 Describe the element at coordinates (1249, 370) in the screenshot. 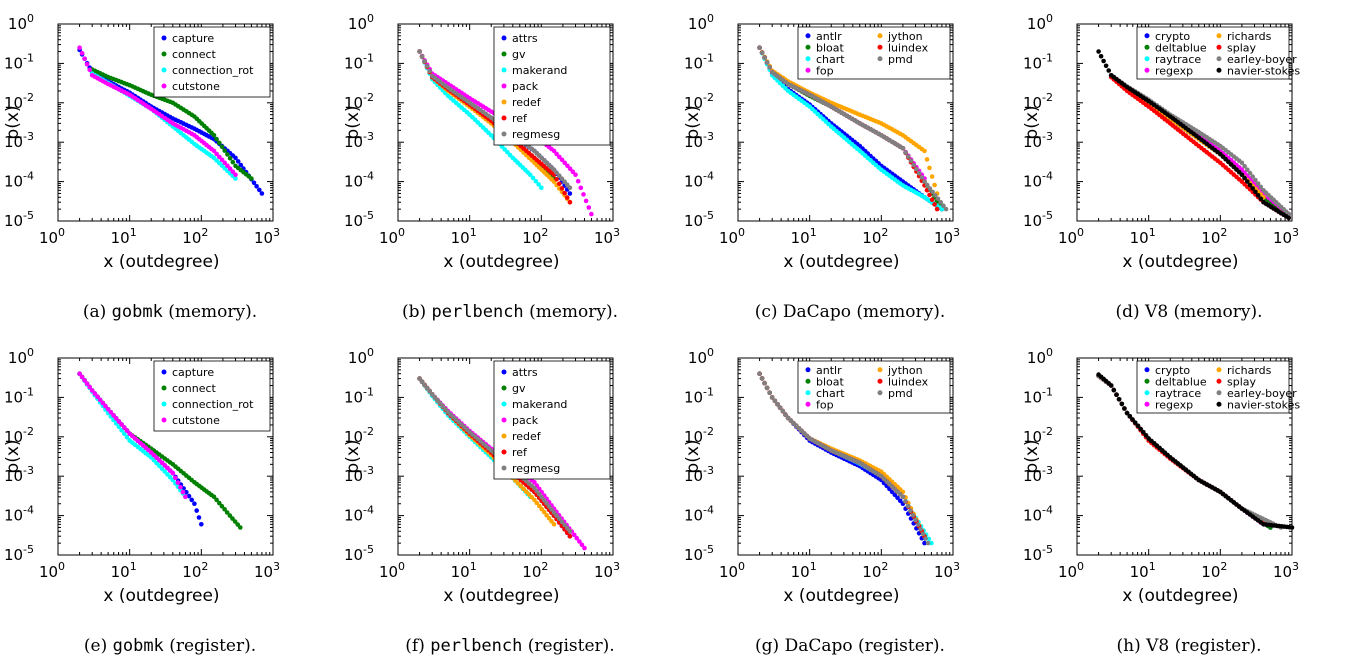

I see `legend-entry-richards: richards` at that location.